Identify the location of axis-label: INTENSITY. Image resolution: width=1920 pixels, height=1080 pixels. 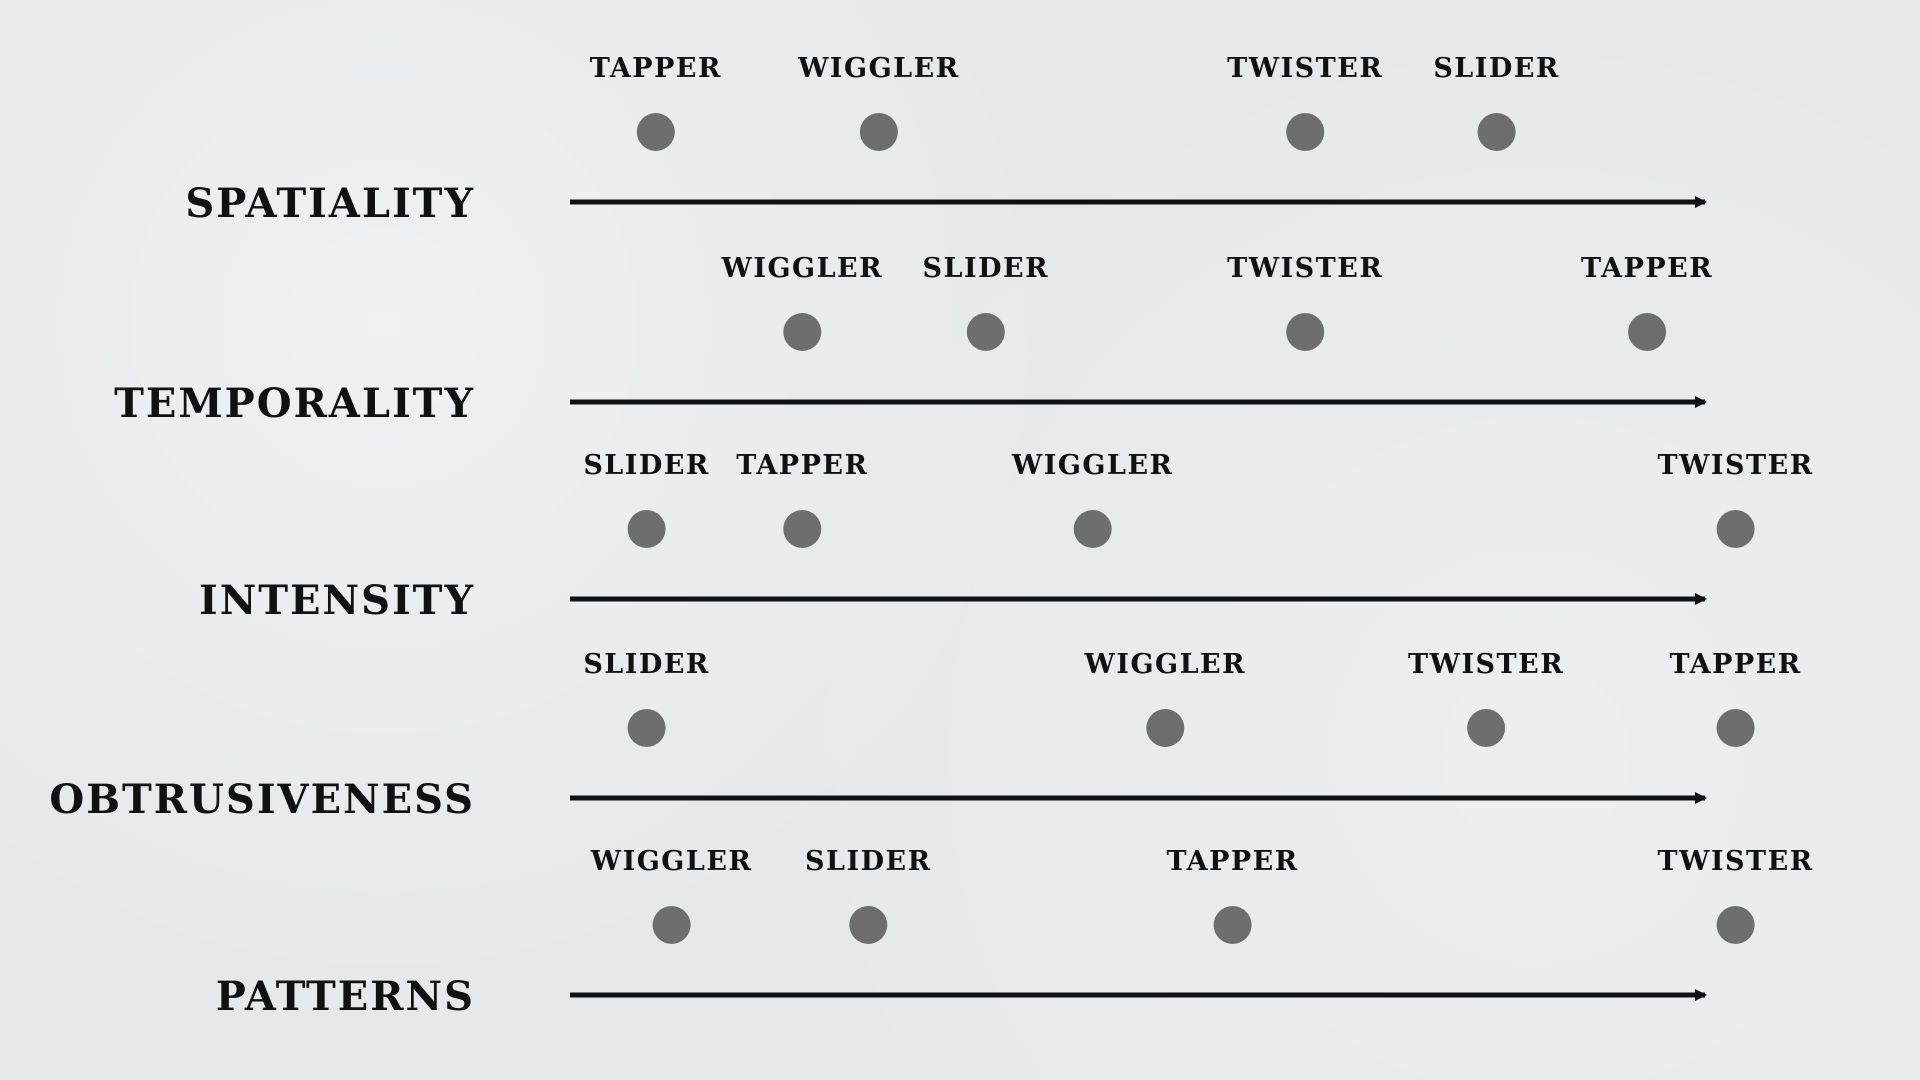
(337, 600).